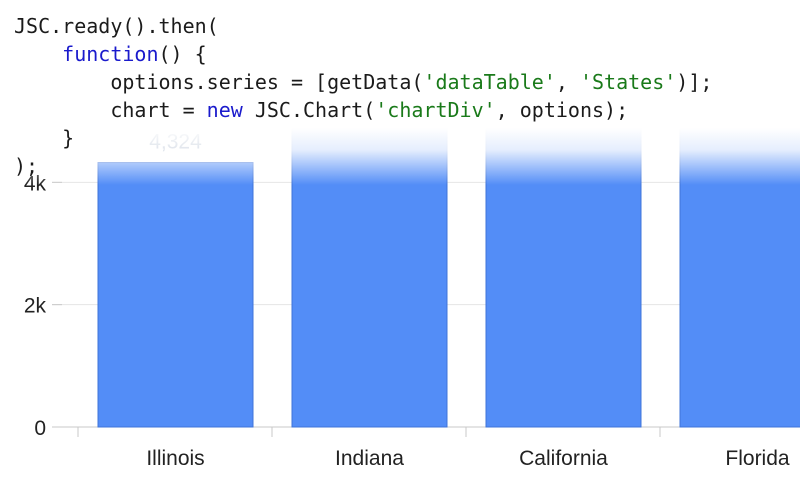 Image resolution: width=800 pixels, height=494 pixels. I want to click on x-tick-label: Illinois, so click(175, 458).